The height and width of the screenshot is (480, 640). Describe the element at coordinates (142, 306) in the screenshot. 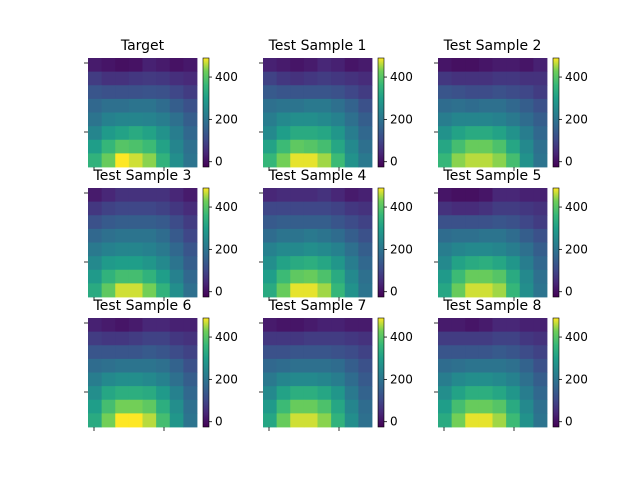

I see `panel-title: Test Sample 6` at that location.